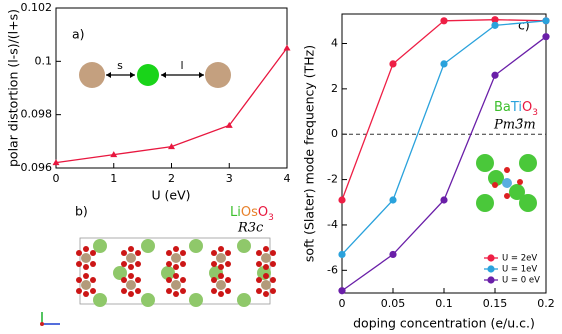 This screenshot has height=334, width=562. Describe the element at coordinates (113, 178) in the screenshot. I see `x-tick-label: 1` at that location.